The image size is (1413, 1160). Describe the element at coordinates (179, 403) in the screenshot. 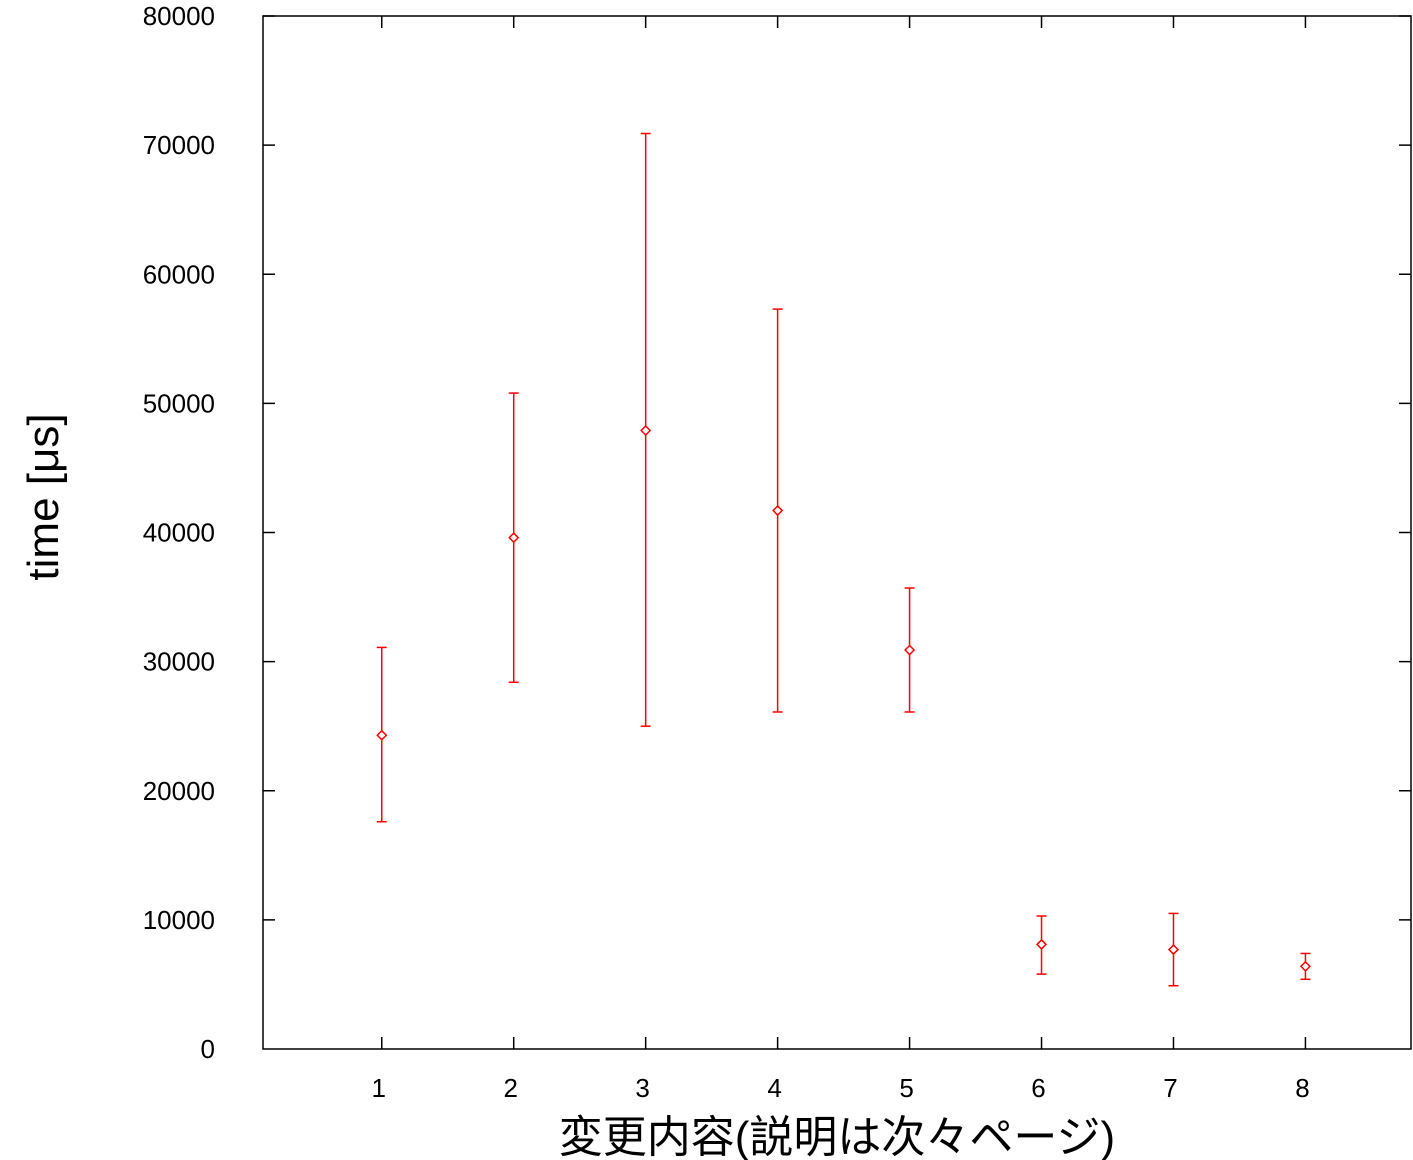

I see `y-tick-label: 50000` at that location.